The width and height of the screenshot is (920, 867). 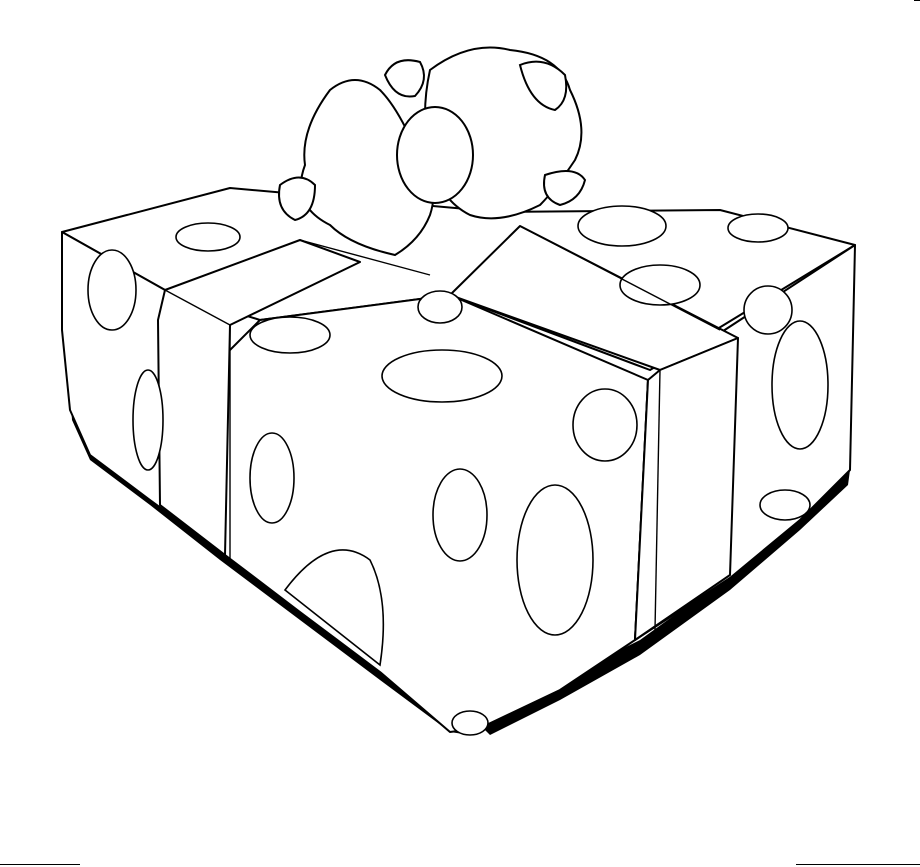 I want to click on bow-knot, so click(x=435, y=155).